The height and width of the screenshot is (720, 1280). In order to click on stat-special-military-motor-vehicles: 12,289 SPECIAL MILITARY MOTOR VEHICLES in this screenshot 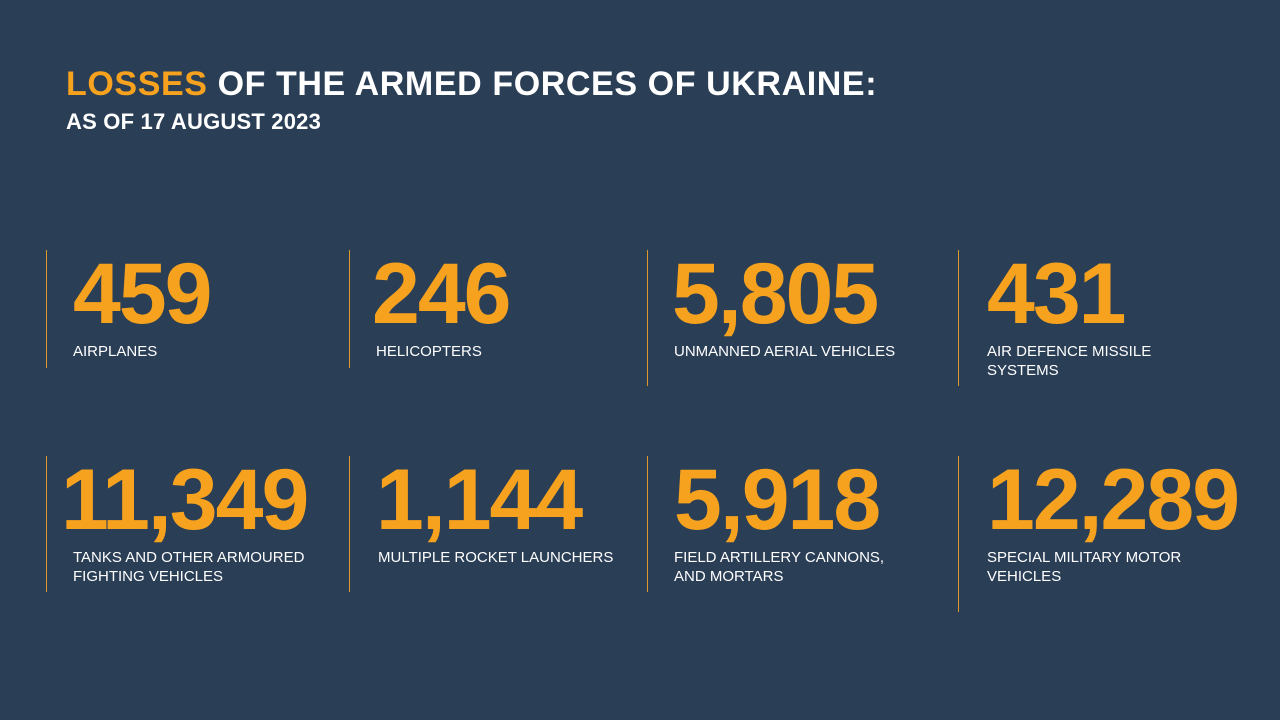, I will do `click(1108, 532)`.